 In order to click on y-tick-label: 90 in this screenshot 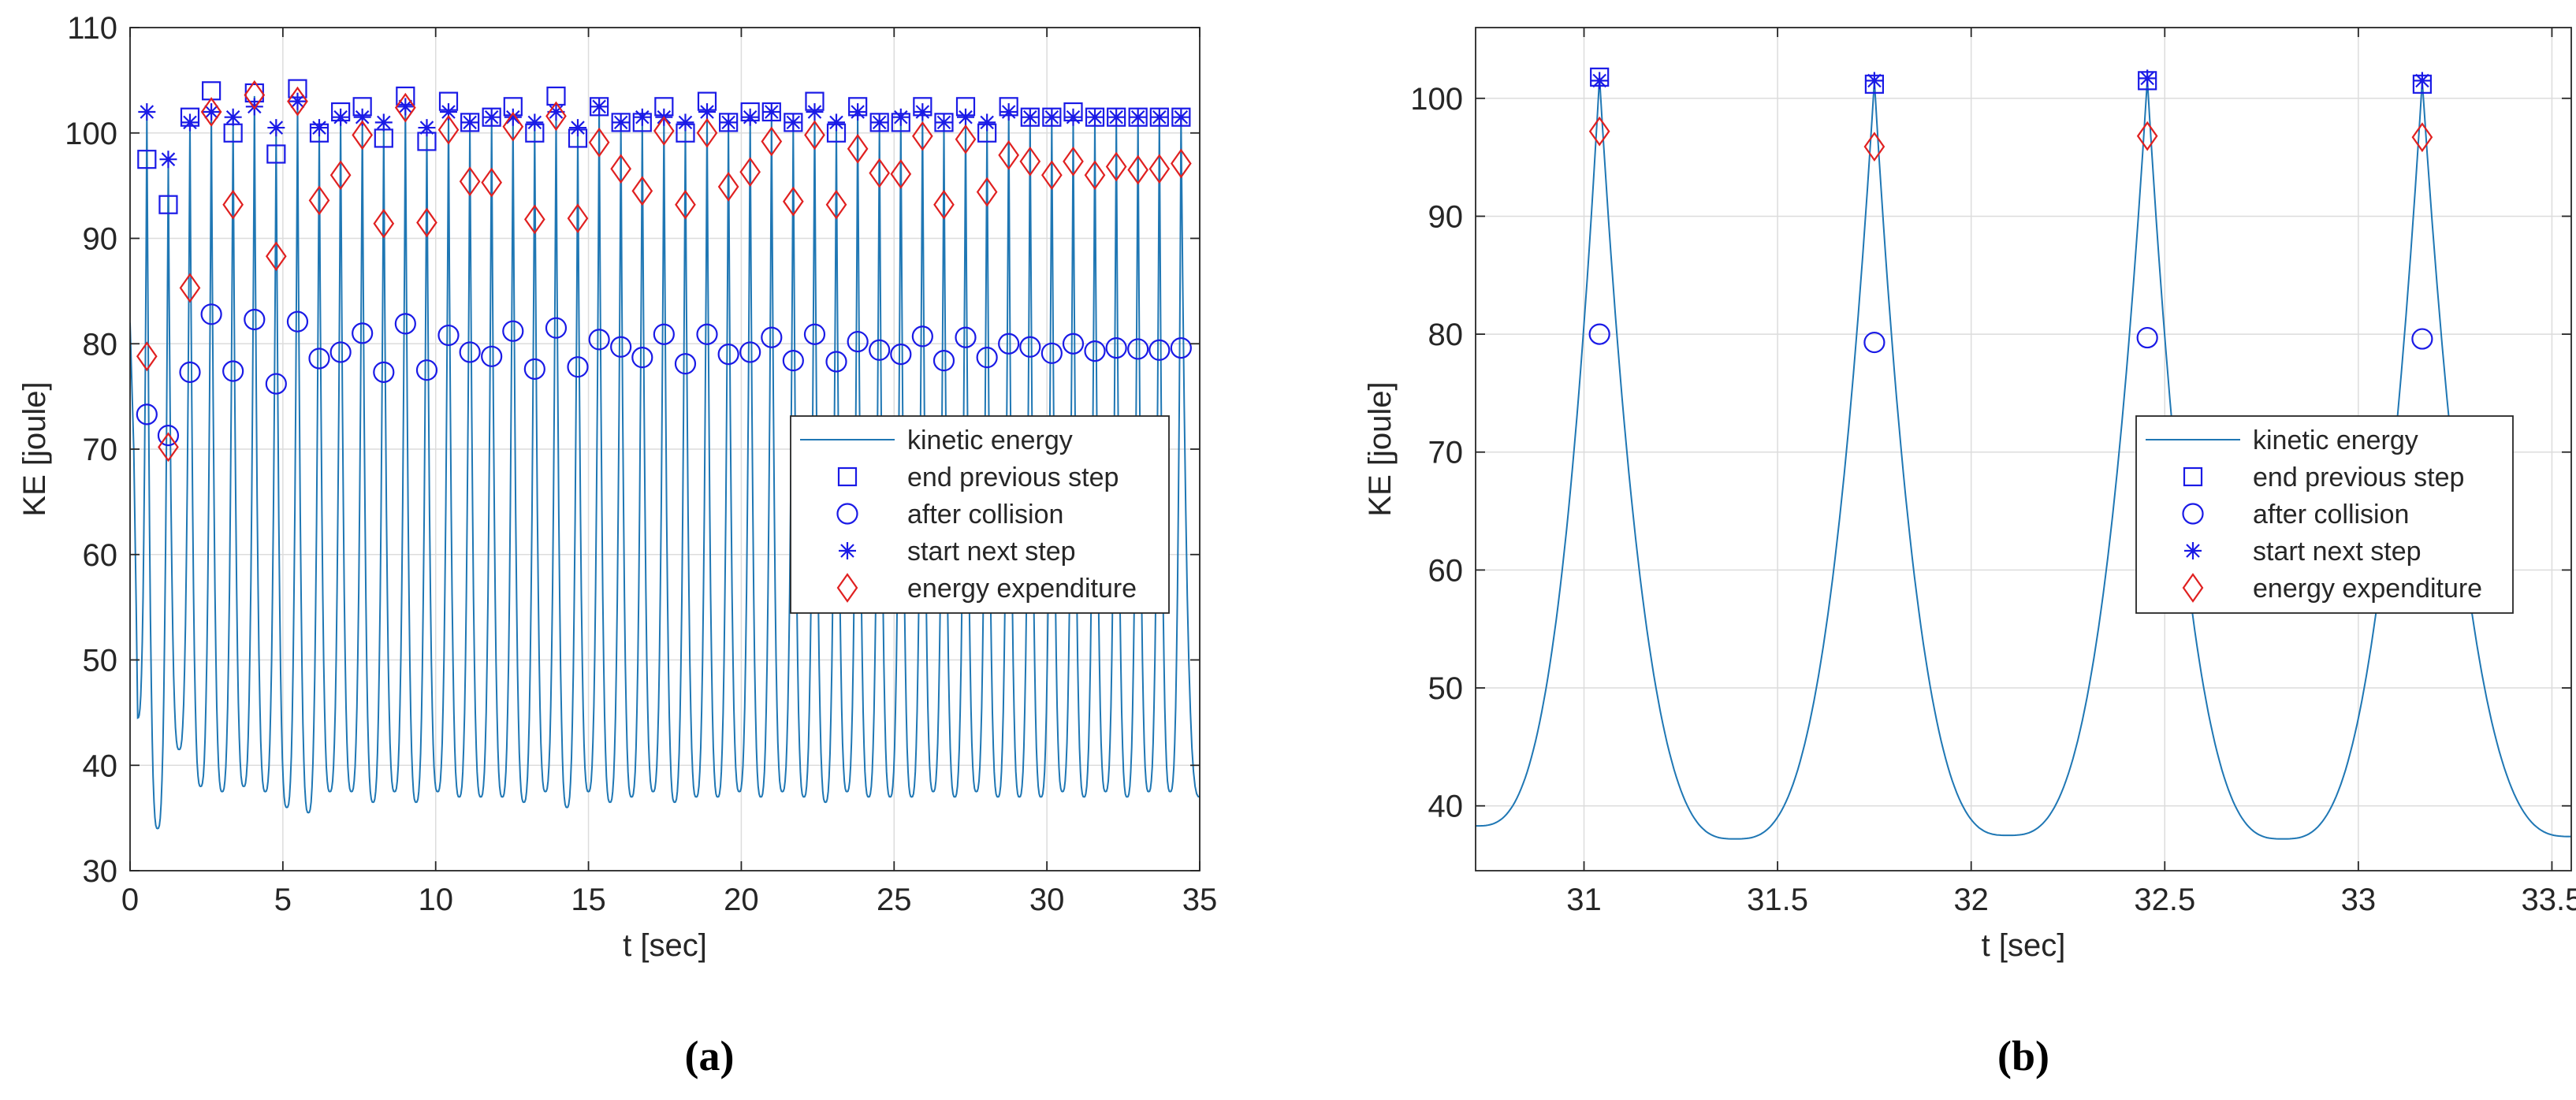, I will do `click(100, 239)`.